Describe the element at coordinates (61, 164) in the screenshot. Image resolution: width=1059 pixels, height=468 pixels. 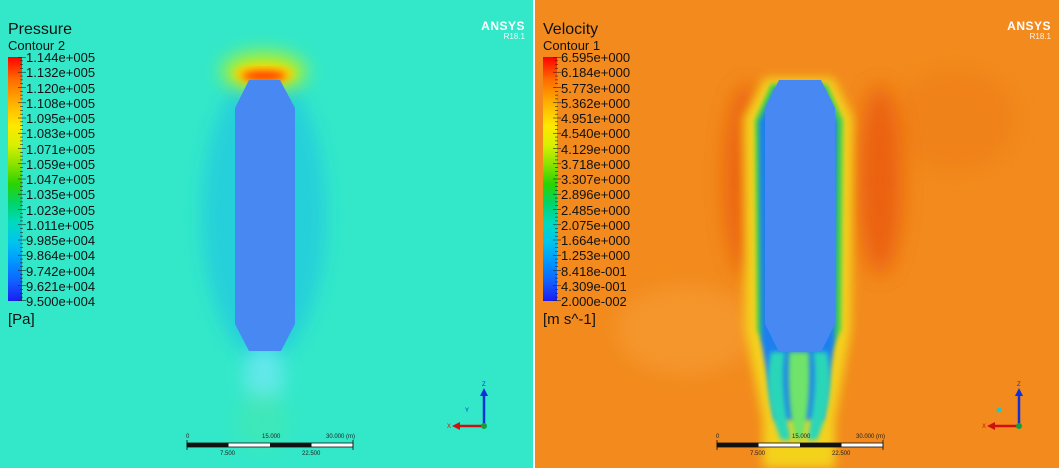
I see `legend-label: 1.059e+005` at that location.